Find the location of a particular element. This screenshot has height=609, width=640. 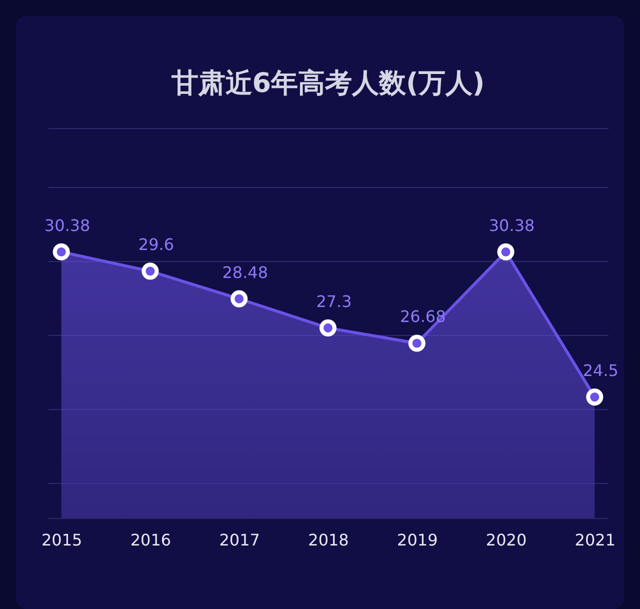

x-tick-label: 2017 is located at coordinates (239, 540).